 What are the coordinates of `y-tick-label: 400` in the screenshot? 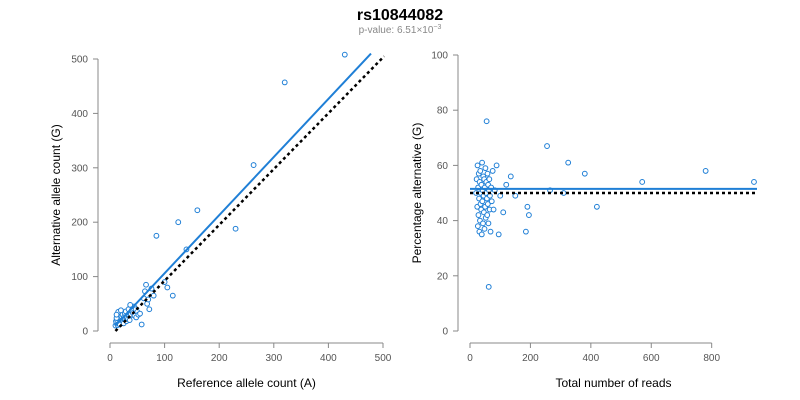 It's located at (79, 114).